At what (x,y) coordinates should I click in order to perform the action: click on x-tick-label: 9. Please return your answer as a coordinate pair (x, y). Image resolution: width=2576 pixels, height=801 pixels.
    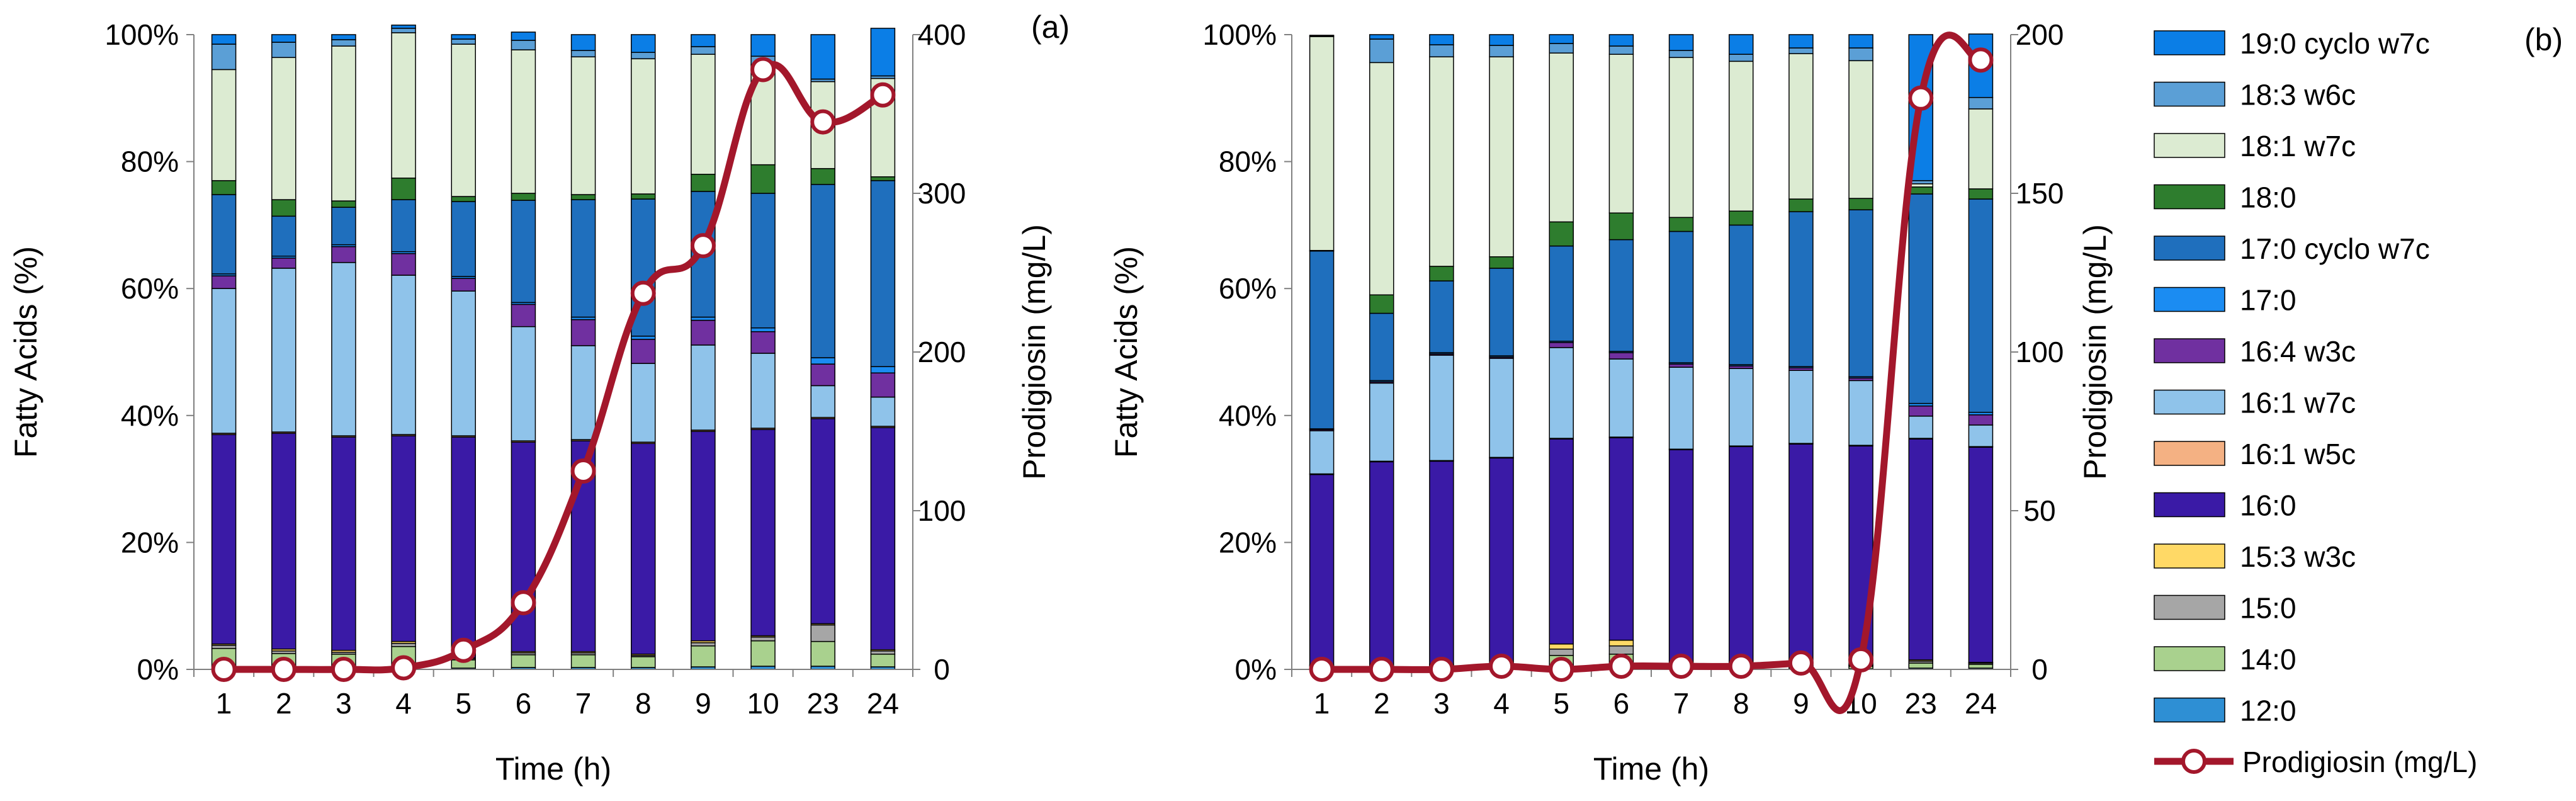
    Looking at the image, I should click on (703, 704).